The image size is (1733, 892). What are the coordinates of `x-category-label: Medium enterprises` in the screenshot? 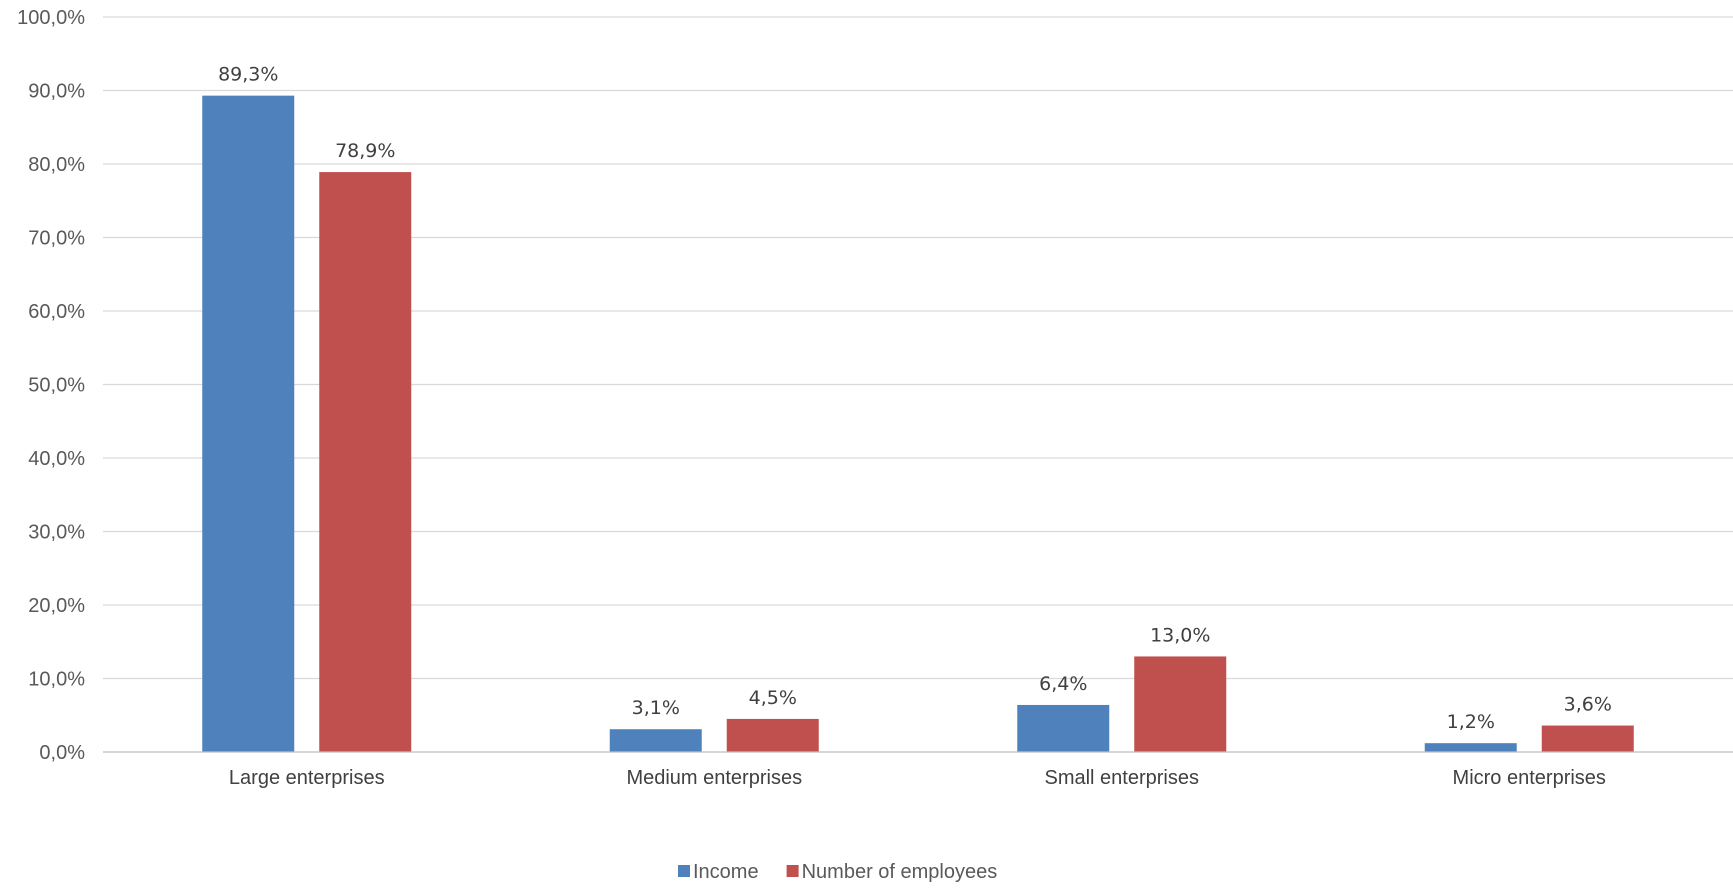 It's located at (714, 778).